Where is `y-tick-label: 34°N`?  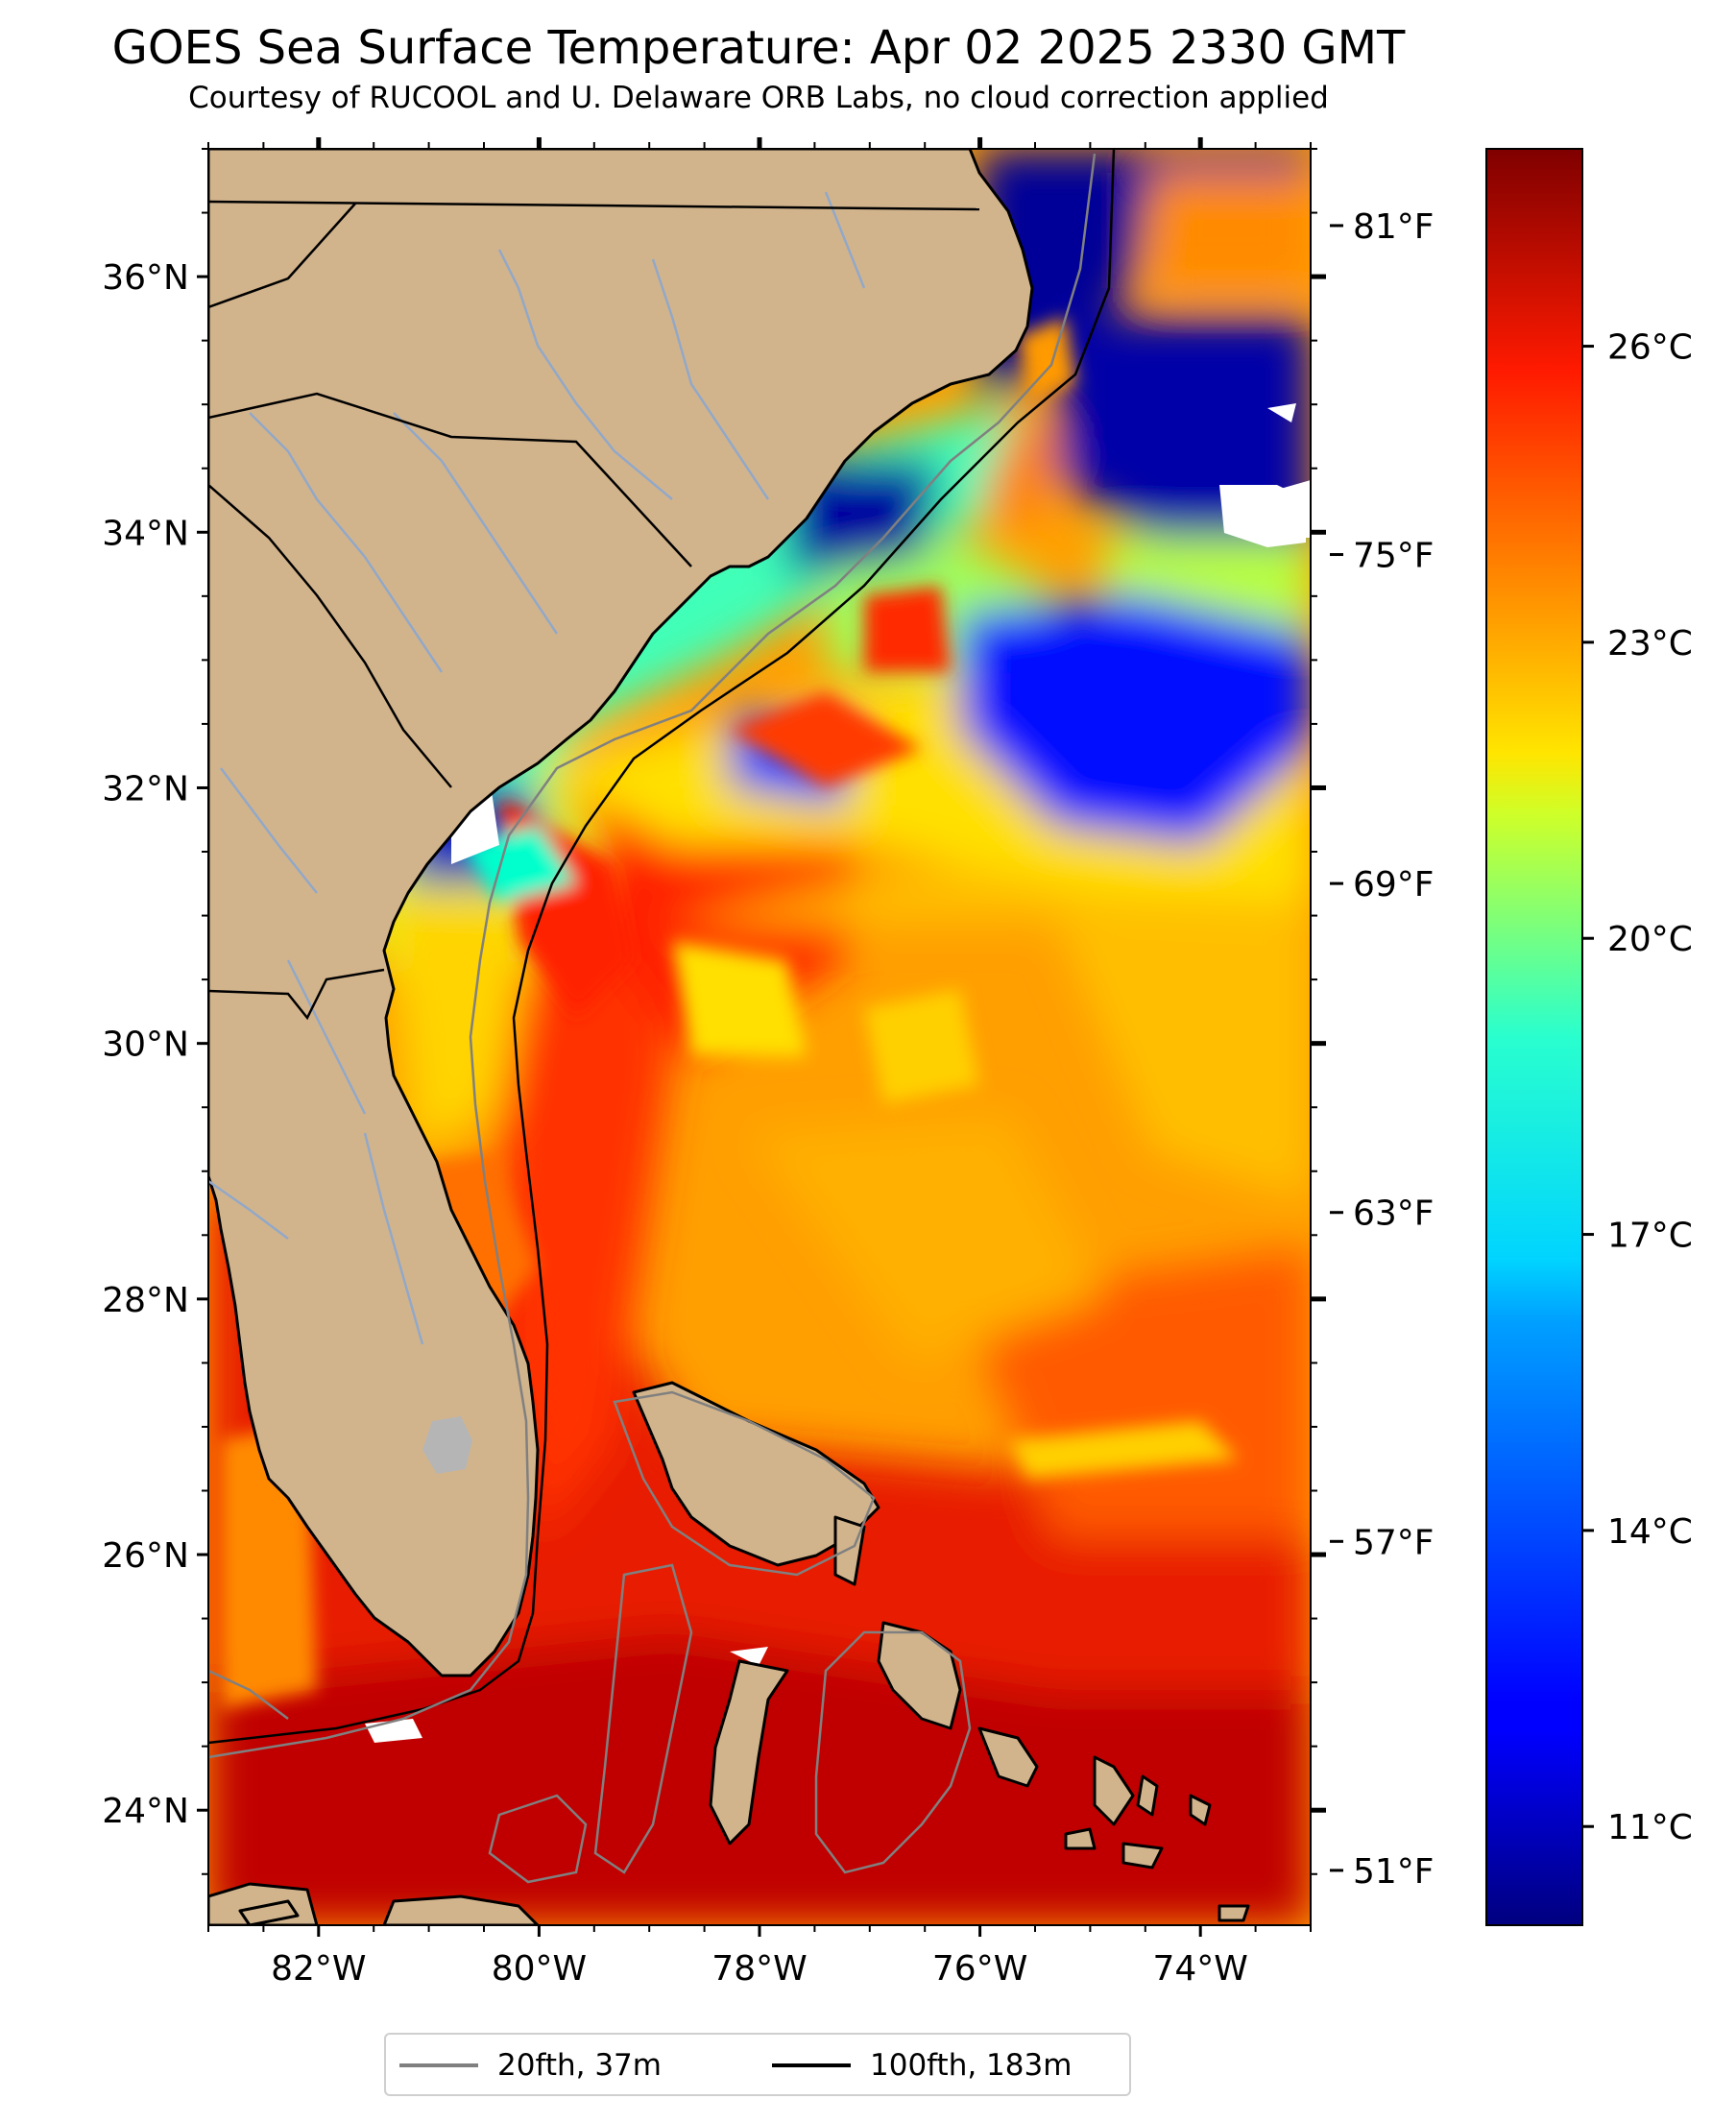 y-tick-label: 34°N is located at coordinates (145, 533).